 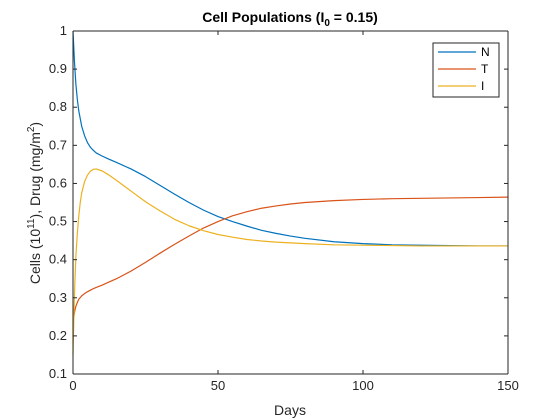 What do you see at coordinates (31, 223) in the screenshot?
I see `y-axis-label-sup1: 11` at bounding box center [31, 223].